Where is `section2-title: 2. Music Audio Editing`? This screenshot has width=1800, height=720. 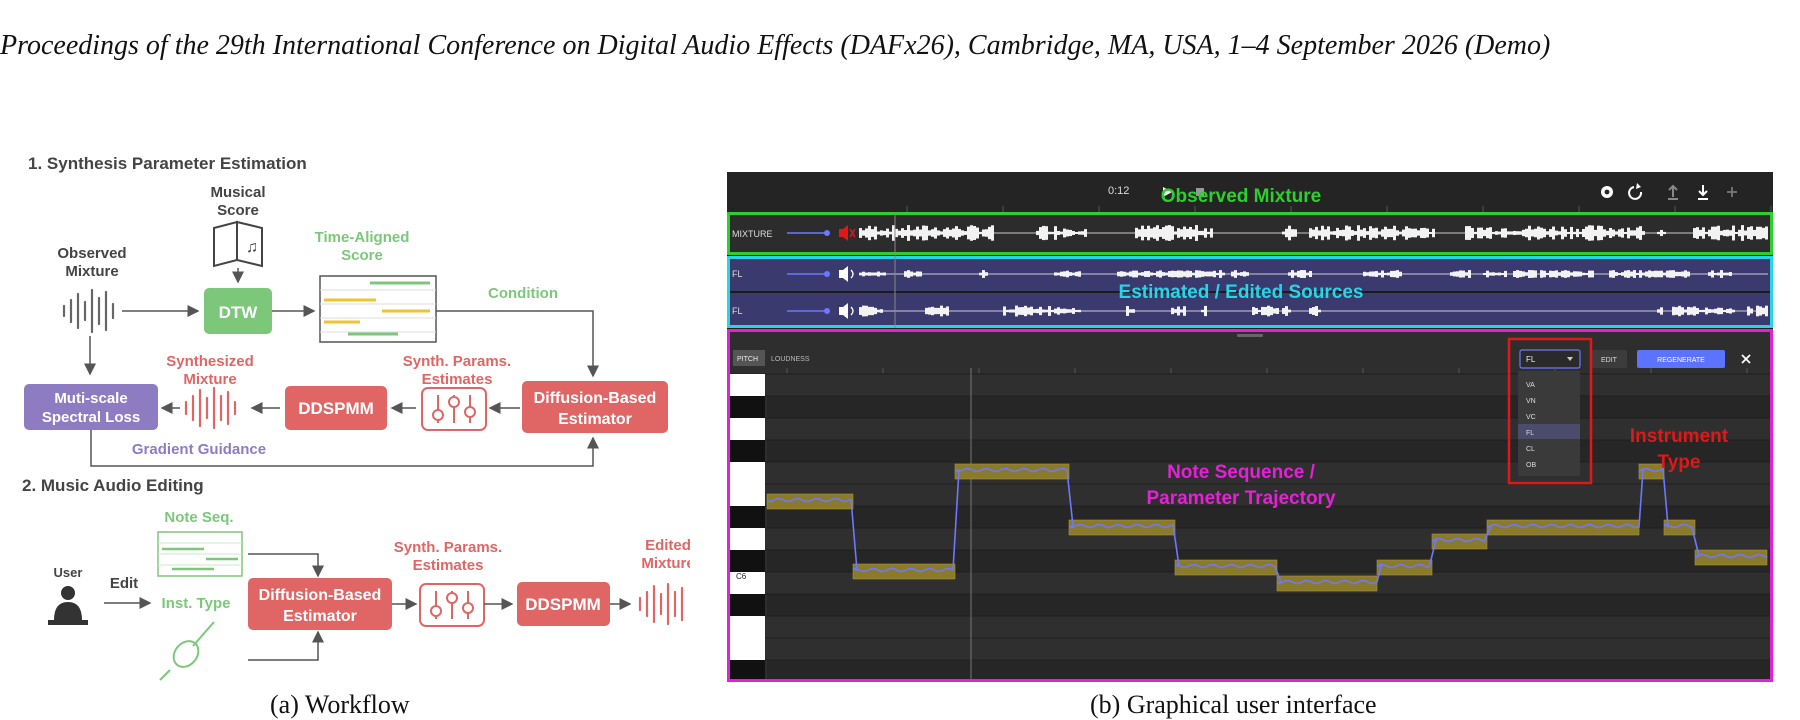
section2-title: 2. Music Audio Editing is located at coordinates (113, 485).